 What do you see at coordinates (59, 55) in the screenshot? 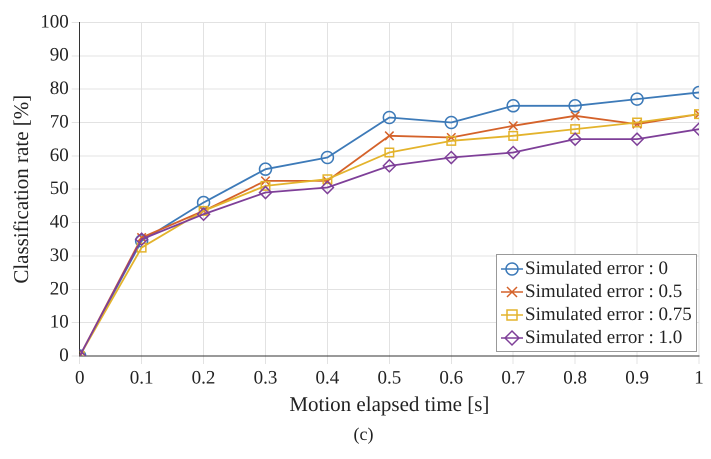
I see `y-tick-label: 90` at bounding box center [59, 55].